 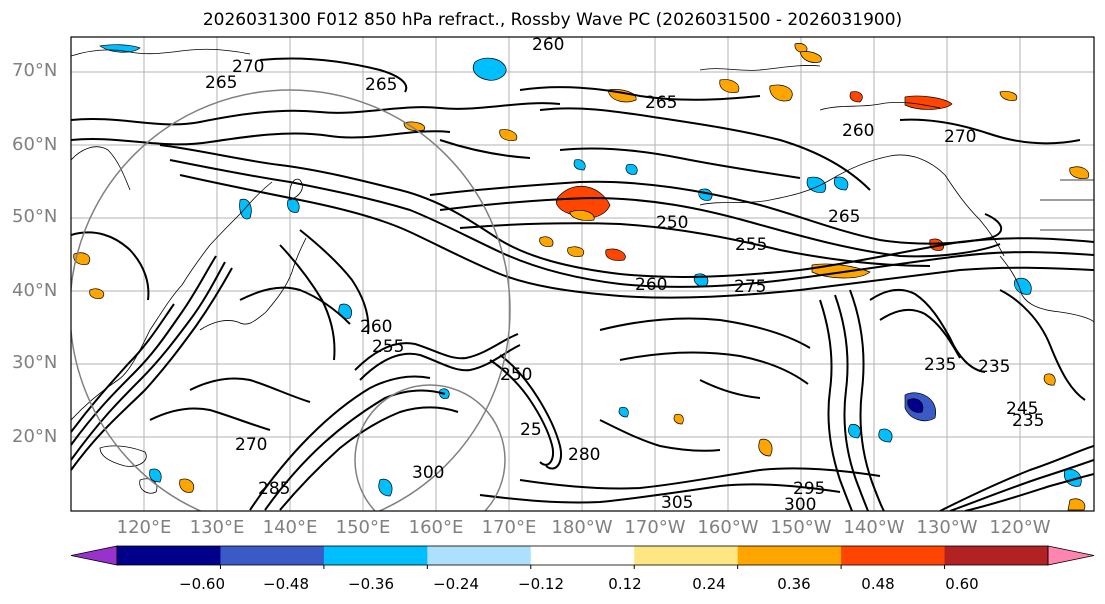 I want to click on lat-label-40n: 40°N, so click(x=35, y=290).